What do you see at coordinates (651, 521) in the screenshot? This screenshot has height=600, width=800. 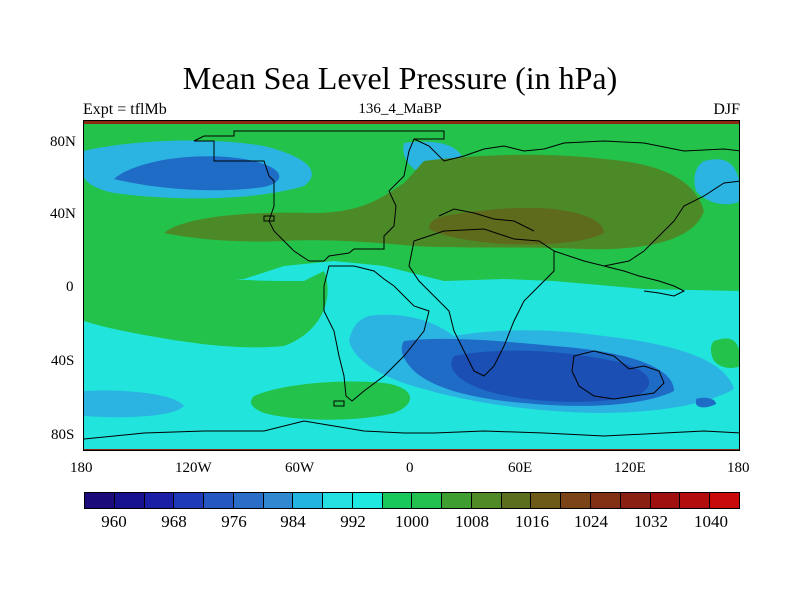 I see `colorbar-label: 1032` at bounding box center [651, 521].